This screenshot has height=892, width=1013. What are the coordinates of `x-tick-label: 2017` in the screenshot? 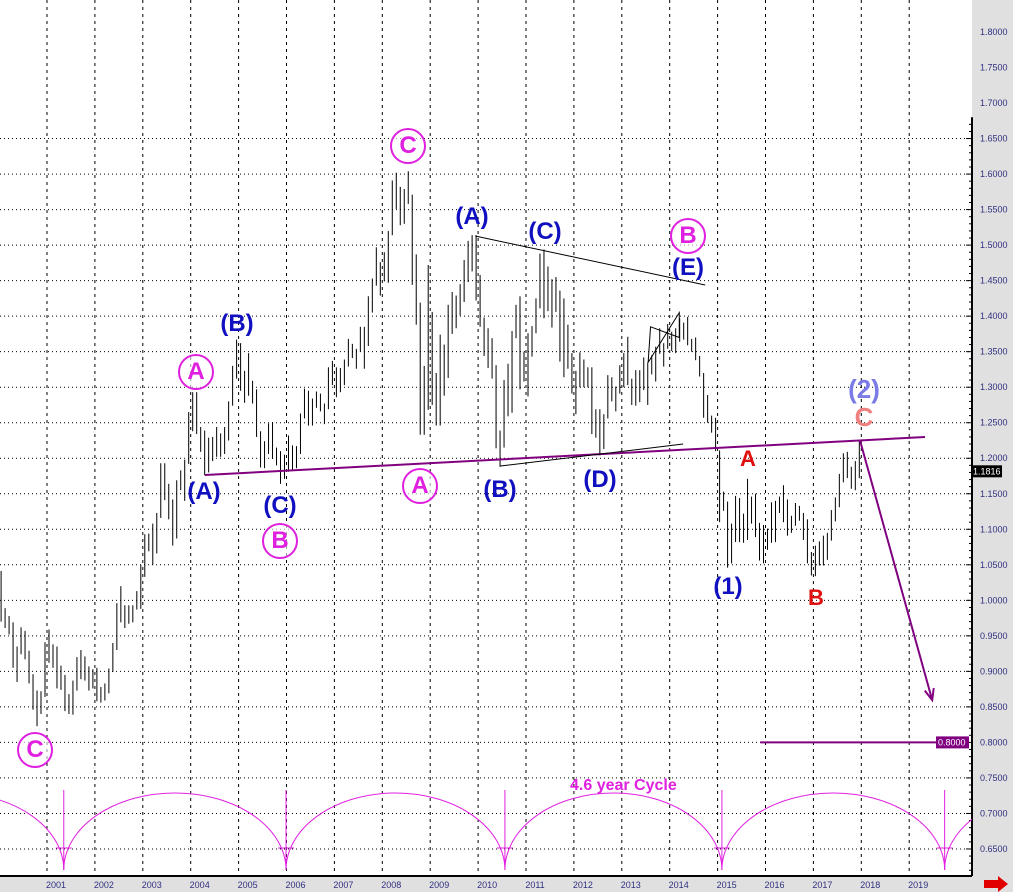 It's located at (822, 885).